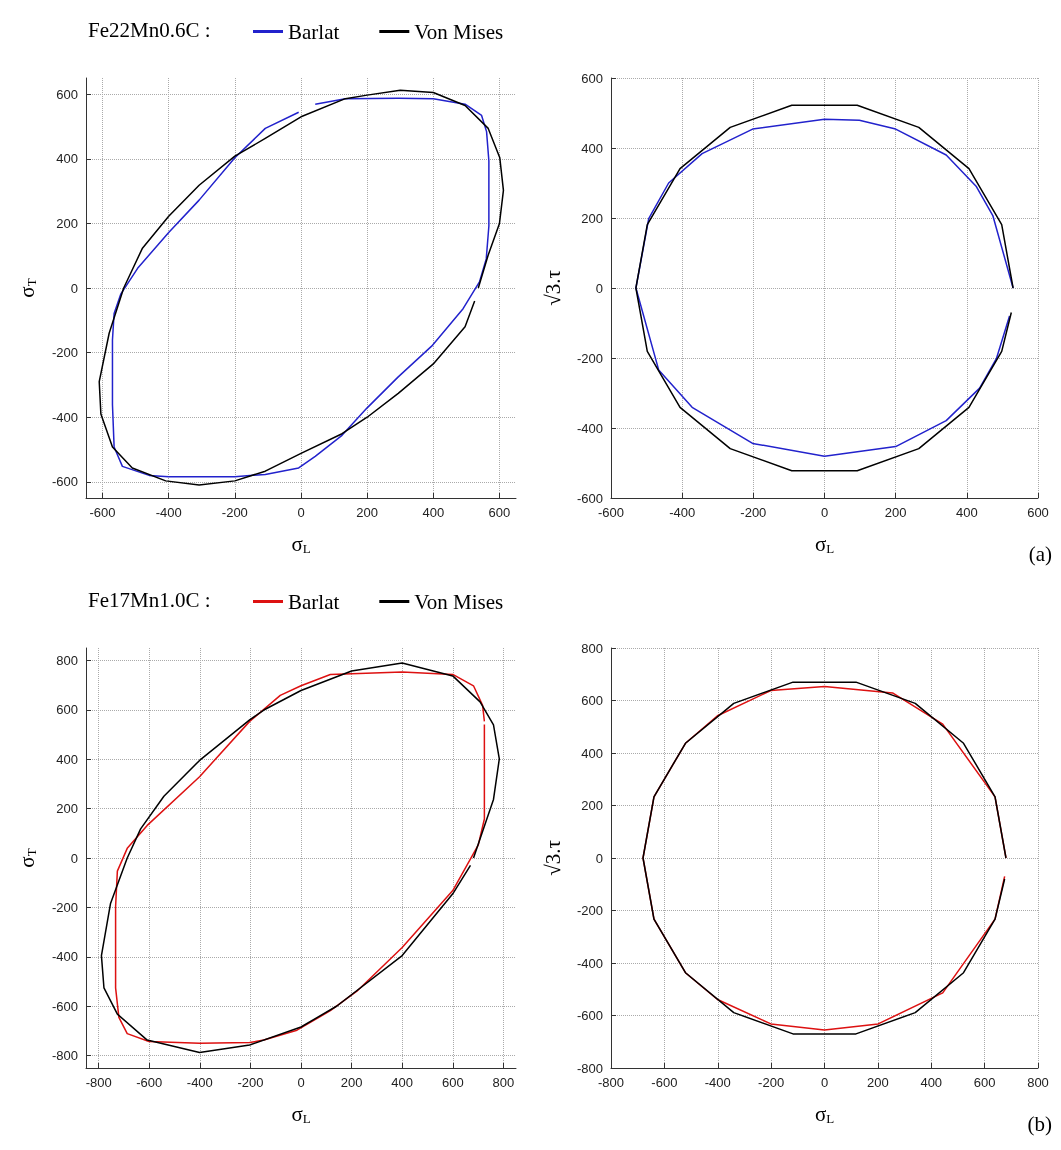  Describe the element at coordinates (1040, 1123) in the screenshot. I see `text: (b)` at that location.